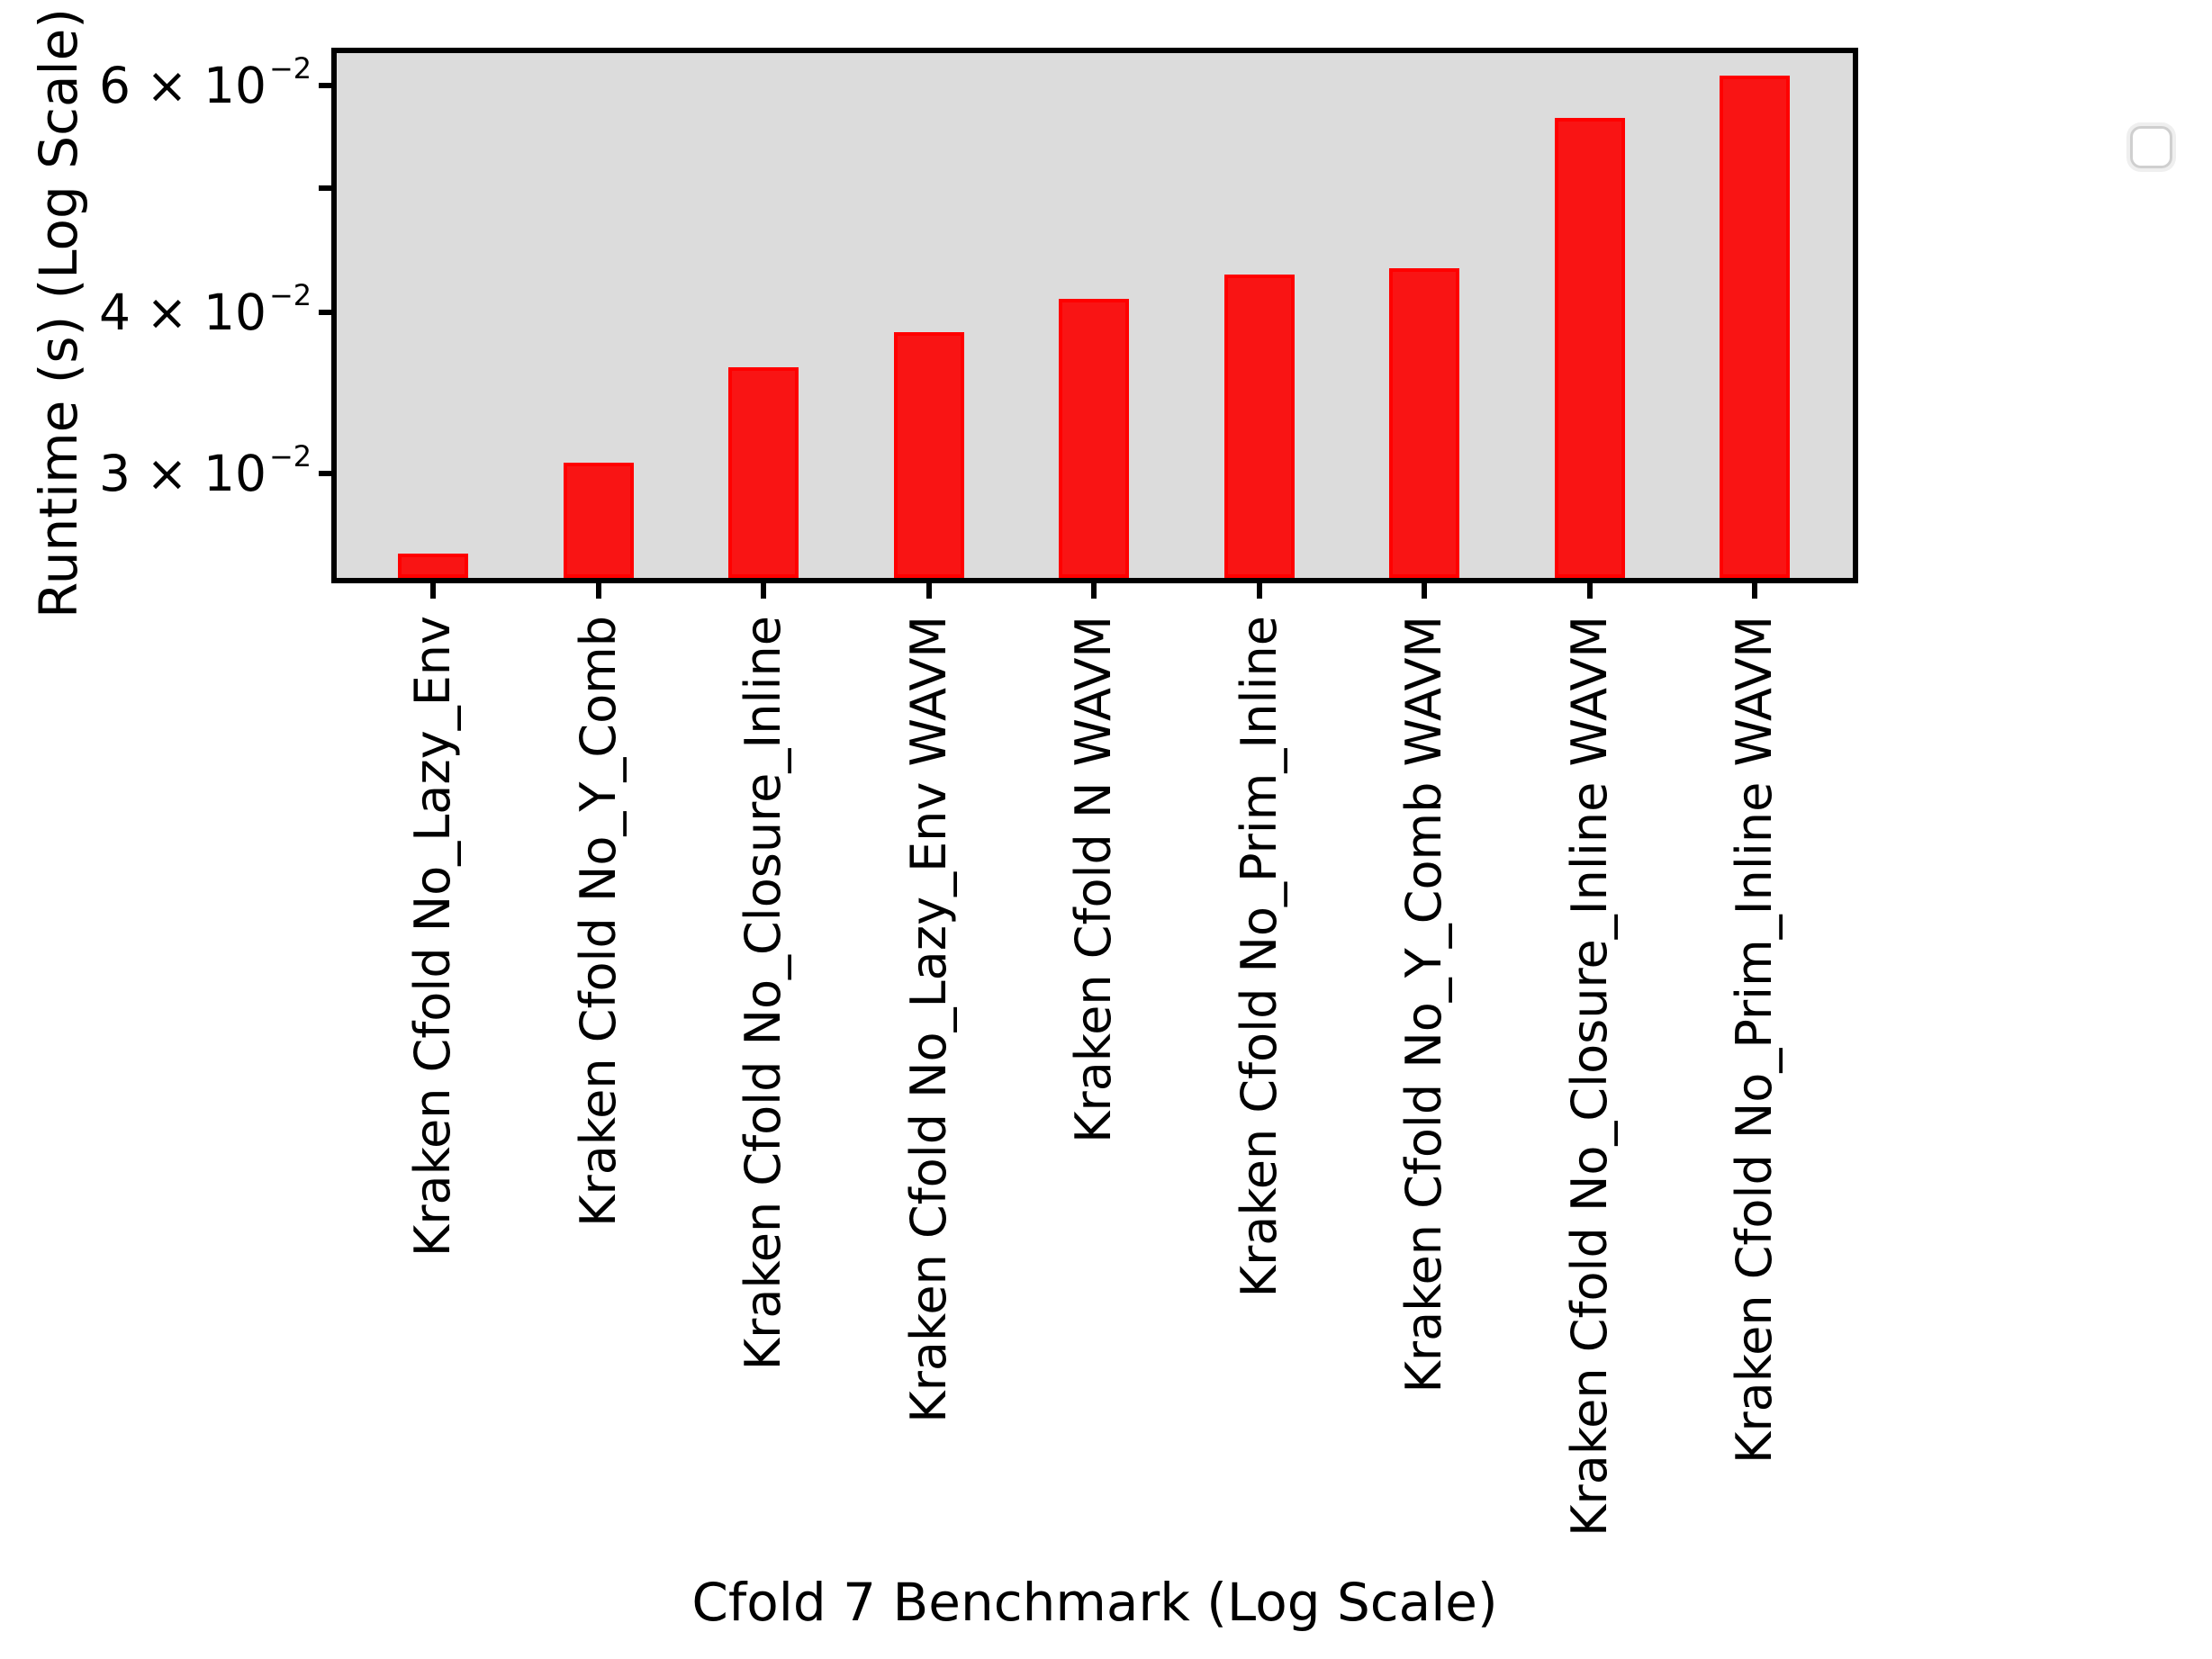 The image size is (2212, 1659). I want to click on x-tick-label-kraken-cfold-no-closure-inline-wavm: Kraken Cfold No_Closure_Inline WAVM, so click(1589, 1076).